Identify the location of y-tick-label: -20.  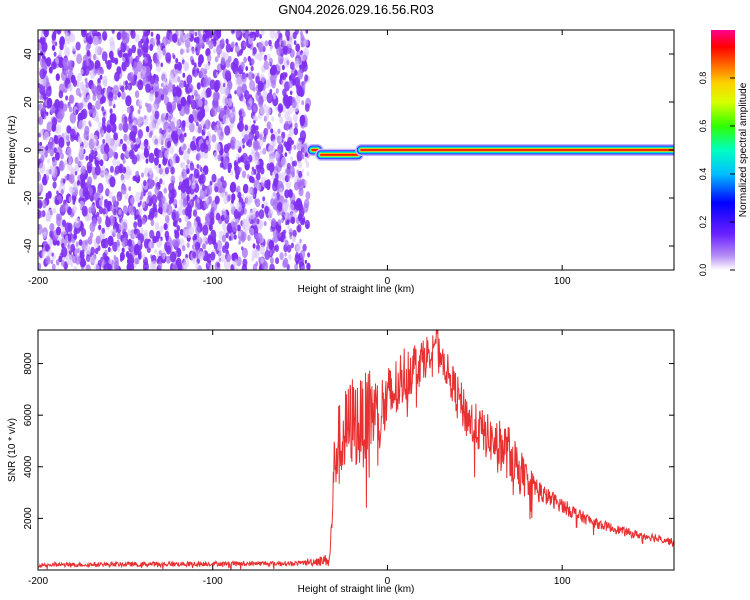
(28, 197).